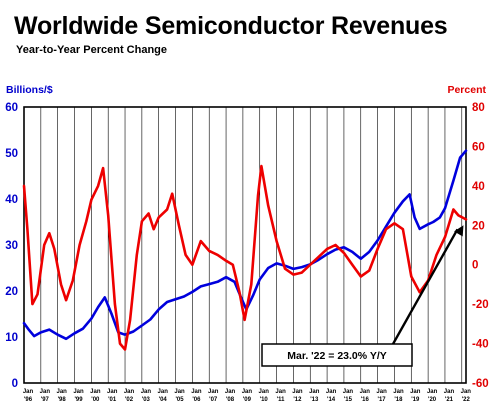 The image size is (490, 406). I want to click on x-tick-label-bottom: '96, so click(28, 400).